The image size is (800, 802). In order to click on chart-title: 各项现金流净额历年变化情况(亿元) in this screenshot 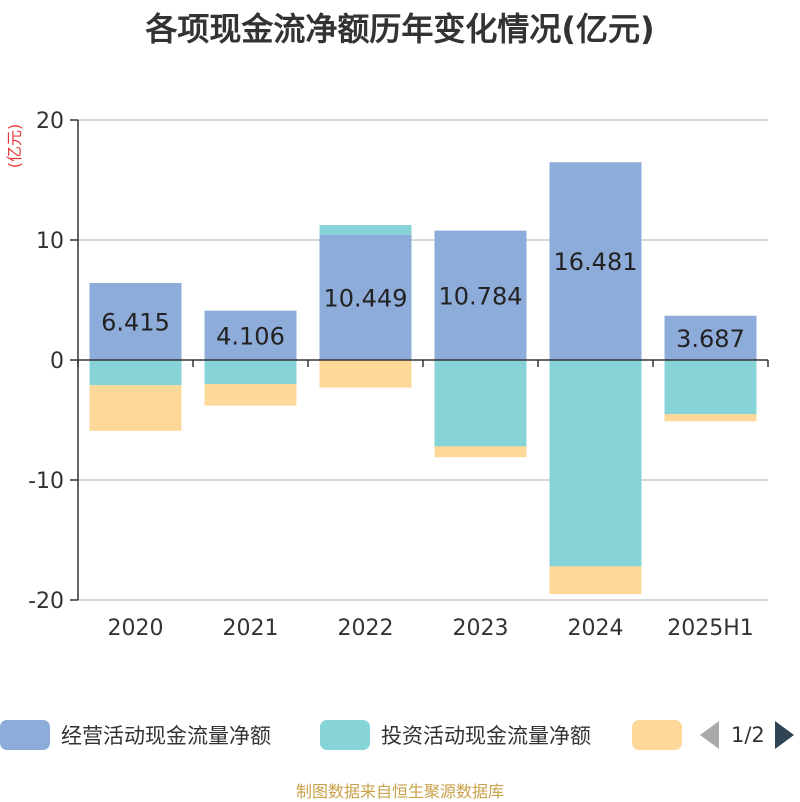, I will do `click(400, 29)`.